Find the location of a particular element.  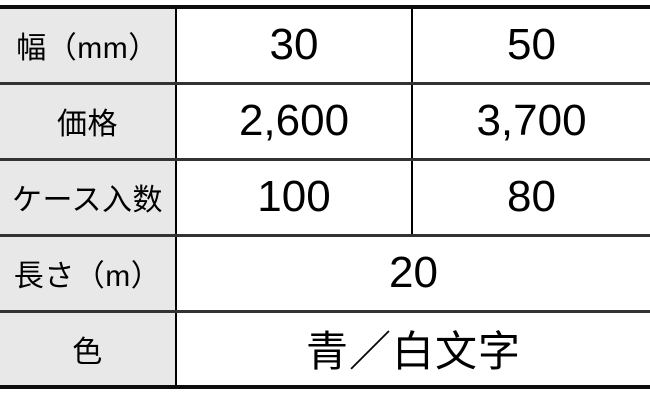

row-label-color: 色 is located at coordinates (88, 349).